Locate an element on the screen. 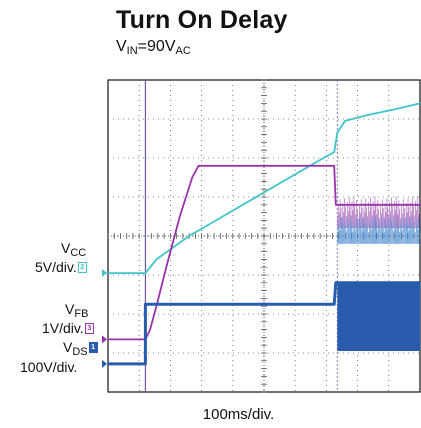  subtitle-sub2: AC is located at coordinates (183, 51).